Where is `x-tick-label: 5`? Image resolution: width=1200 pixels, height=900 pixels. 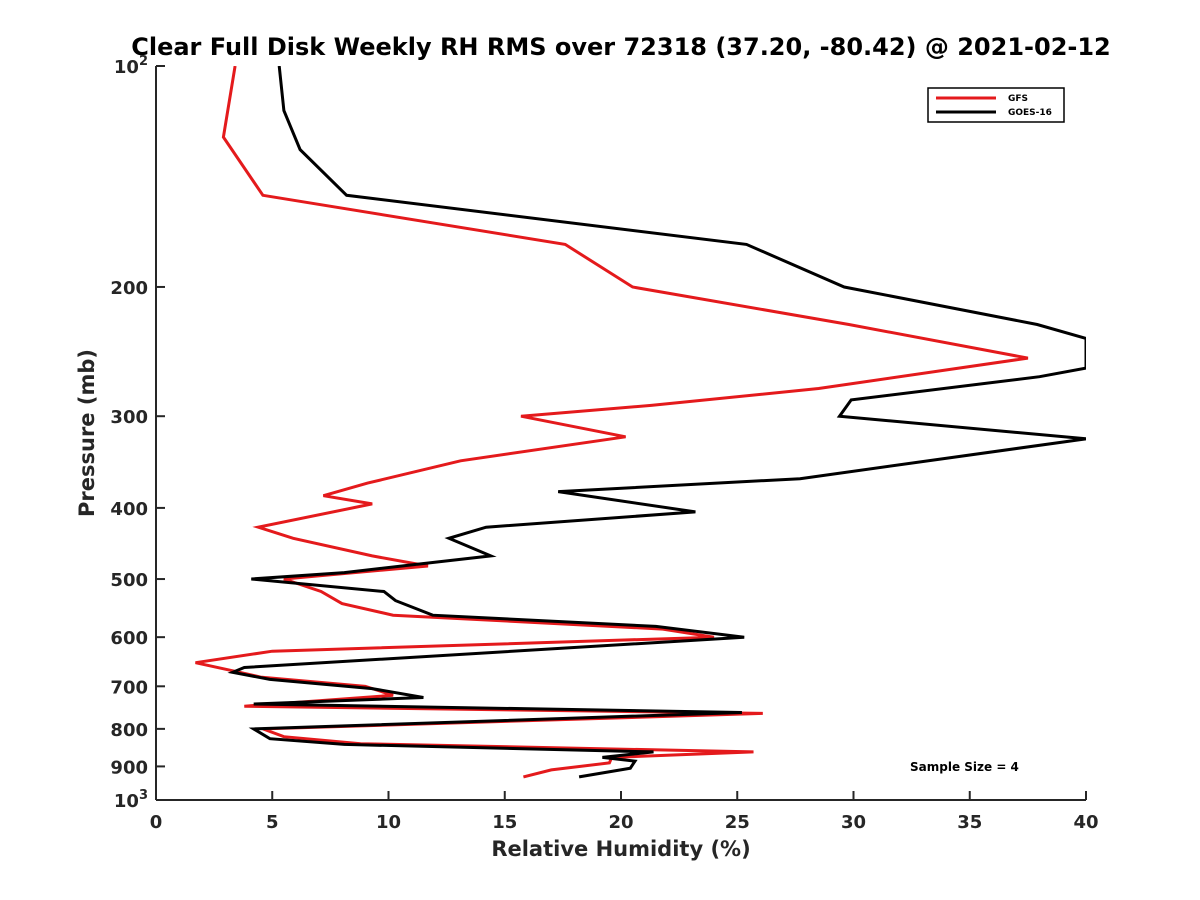 x-tick-label: 5 is located at coordinates (272, 822).